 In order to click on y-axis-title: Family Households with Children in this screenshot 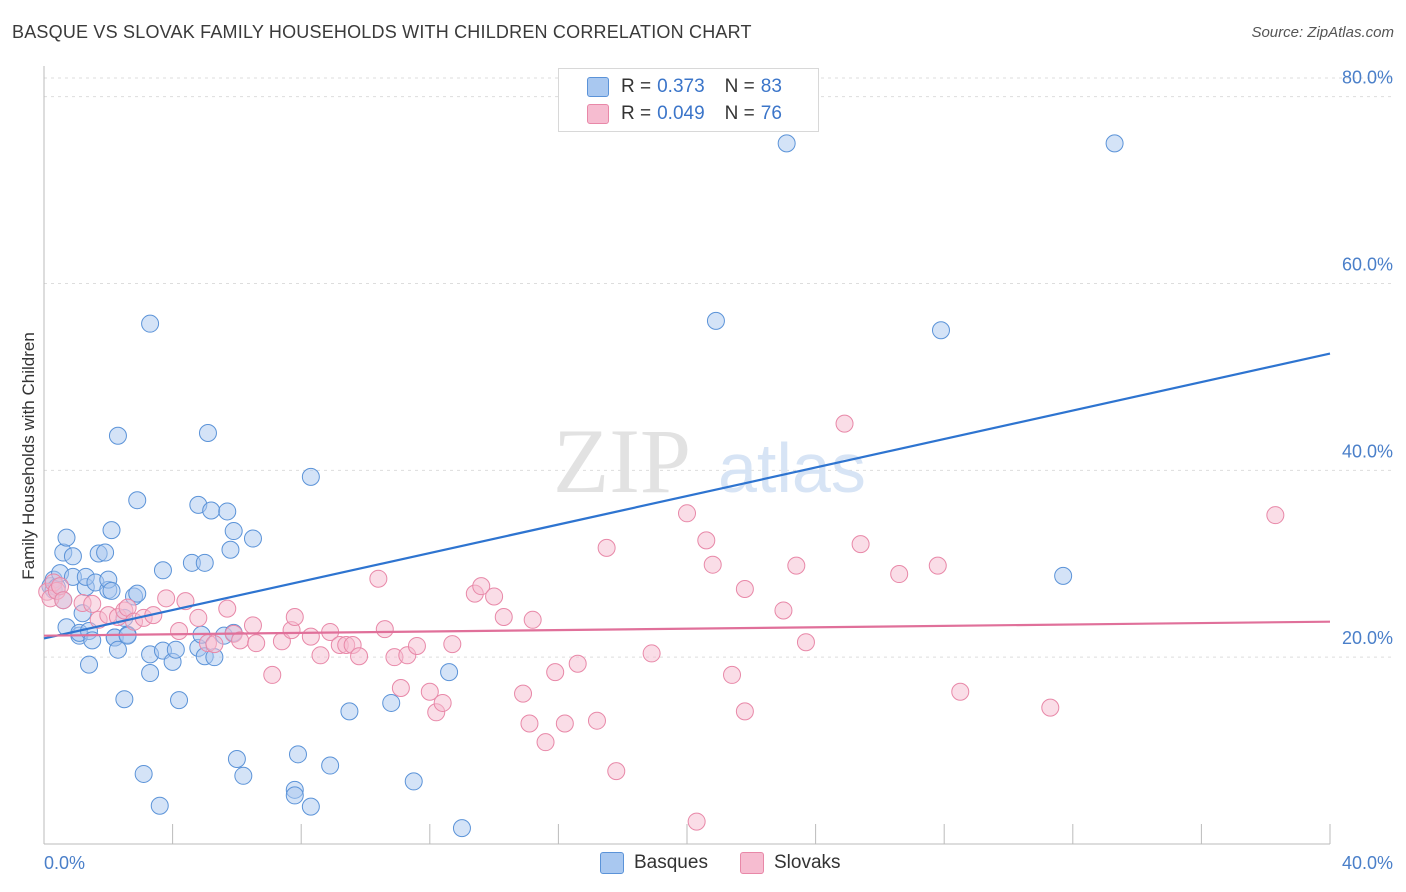, I will do `click(28, 456)`.